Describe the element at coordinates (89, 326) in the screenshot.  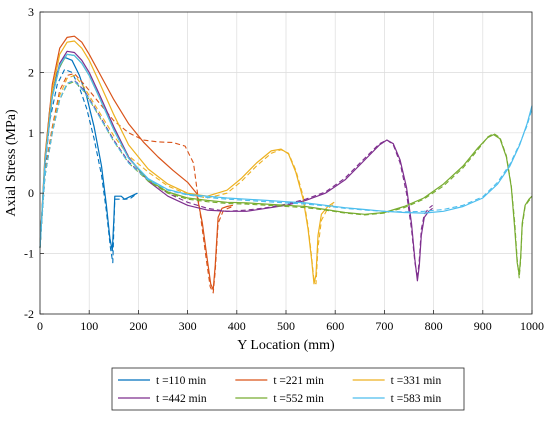
I see `x-tick-label: 100` at that location.